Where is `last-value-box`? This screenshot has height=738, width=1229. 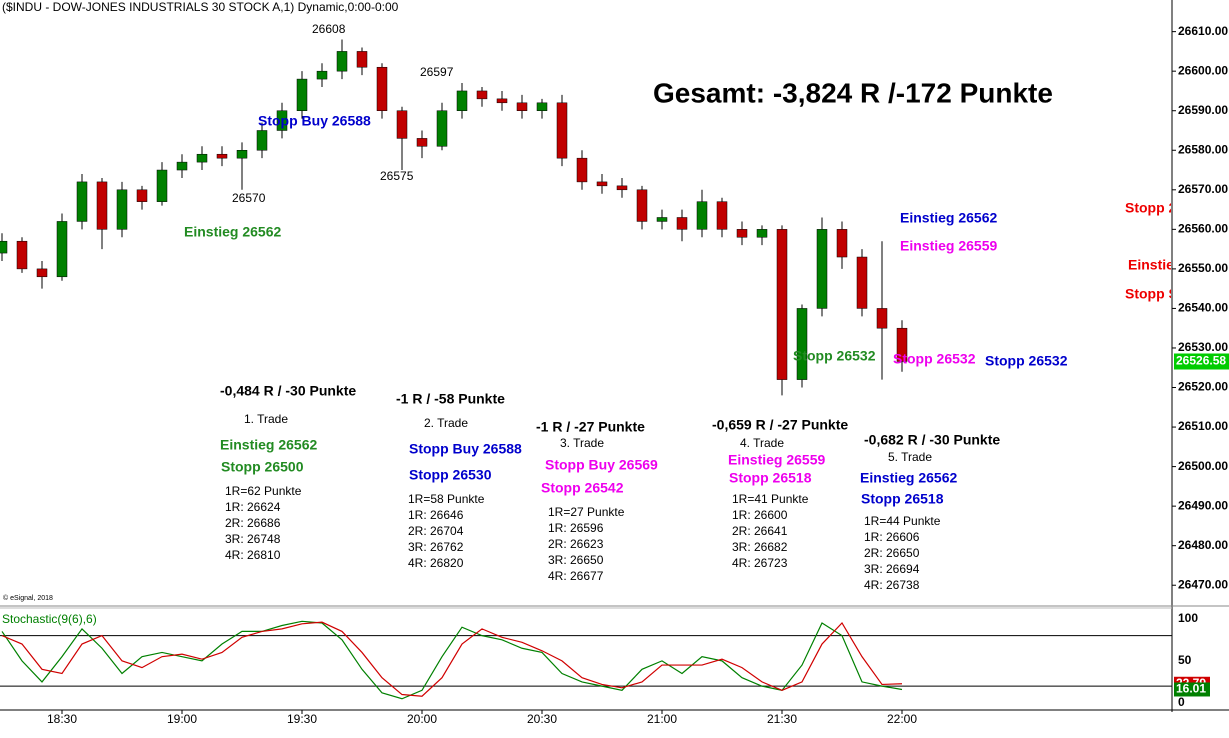 last-value-box is located at coordinates (1192, 689).